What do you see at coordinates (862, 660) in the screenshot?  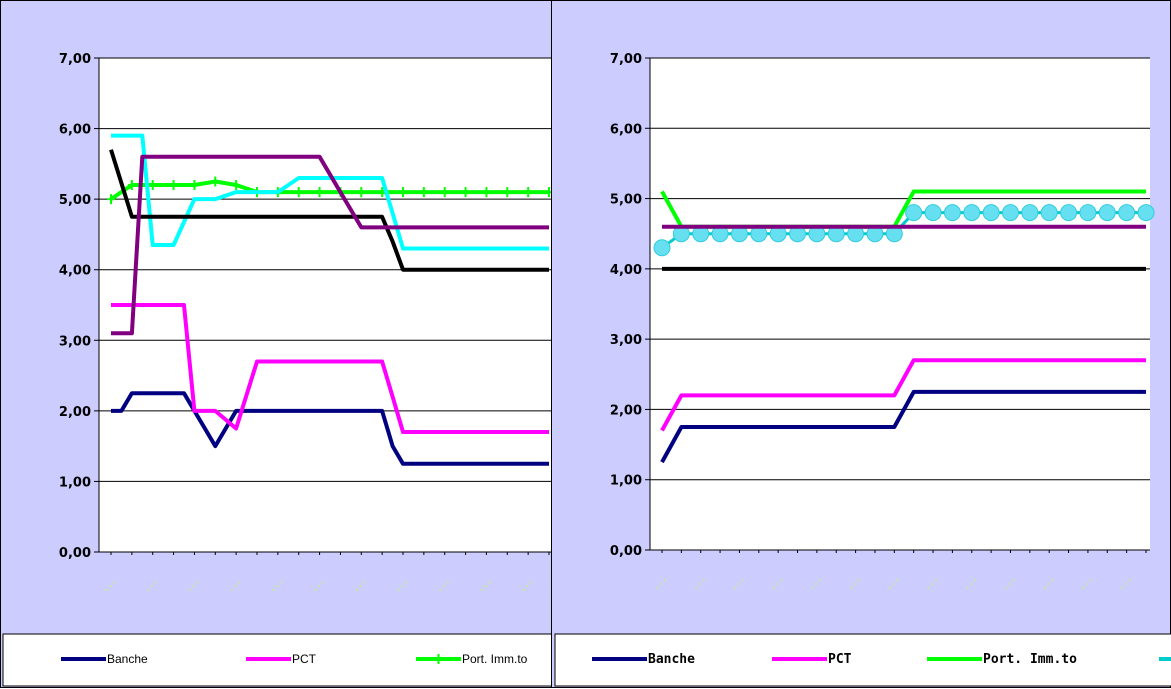 I see `legend` at bounding box center [862, 660].